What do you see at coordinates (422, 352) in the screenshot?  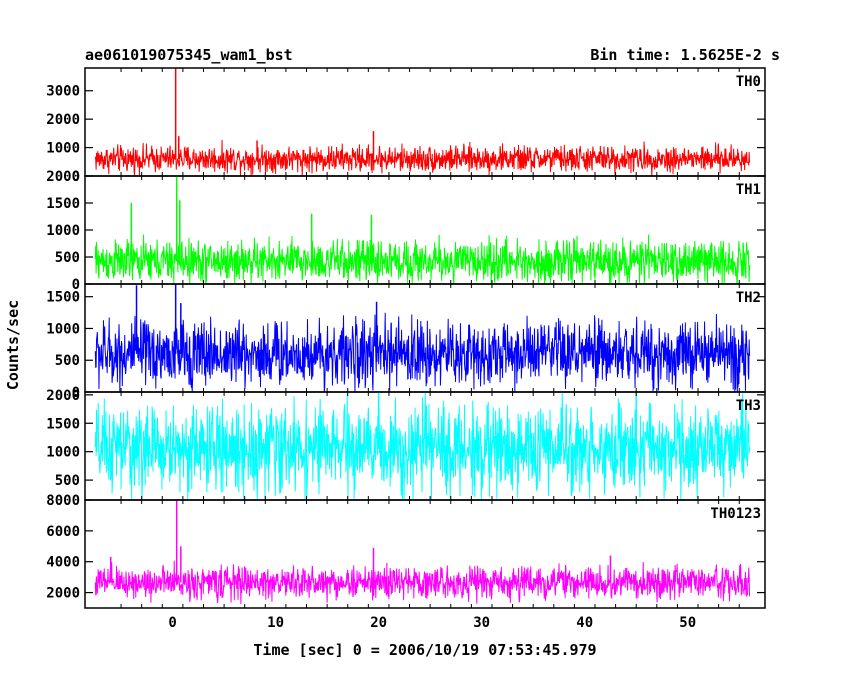 I see `trace-th2` at bounding box center [422, 352].